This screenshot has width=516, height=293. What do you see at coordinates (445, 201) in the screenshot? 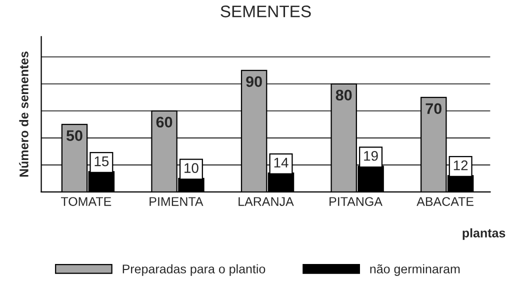
I see `x-tick-label: ABACATE` at bounding box center [445, 201].